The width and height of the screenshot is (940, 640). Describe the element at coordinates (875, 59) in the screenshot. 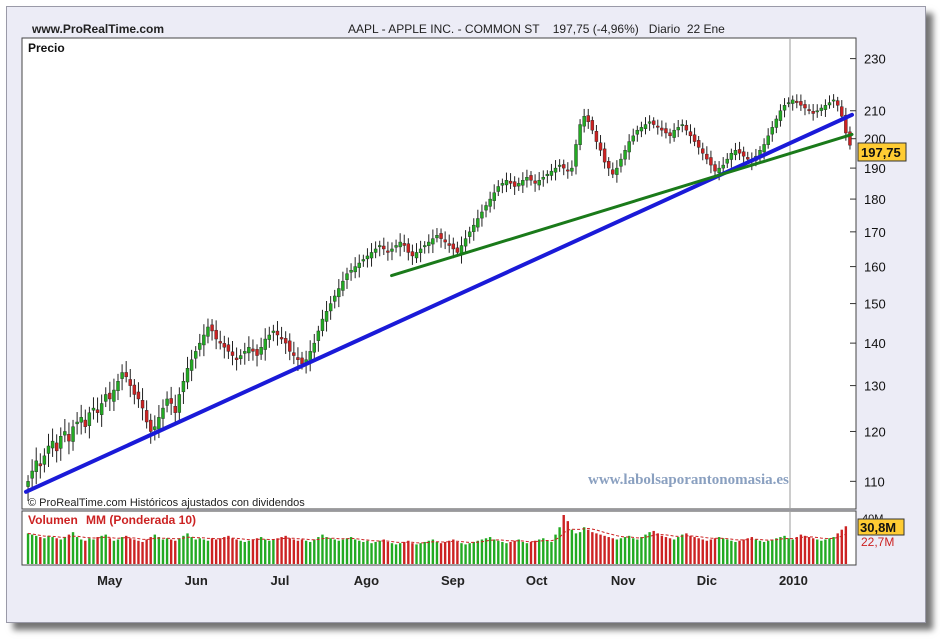

I see `y-tick-label: 230` at that location.